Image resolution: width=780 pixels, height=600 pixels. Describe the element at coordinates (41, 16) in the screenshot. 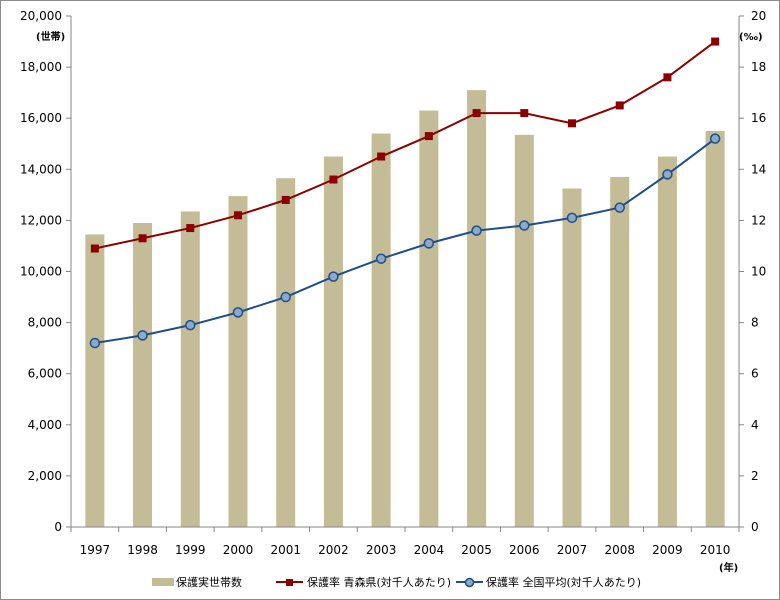

I see `left-tick-label: 20,000` at that location.